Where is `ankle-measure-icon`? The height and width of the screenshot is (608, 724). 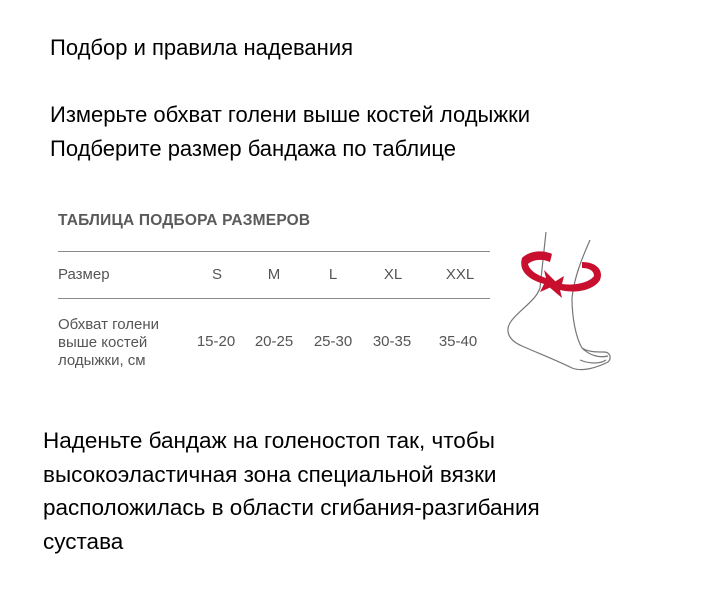
ankle-measure-icon is located at coordinates (559, 301).